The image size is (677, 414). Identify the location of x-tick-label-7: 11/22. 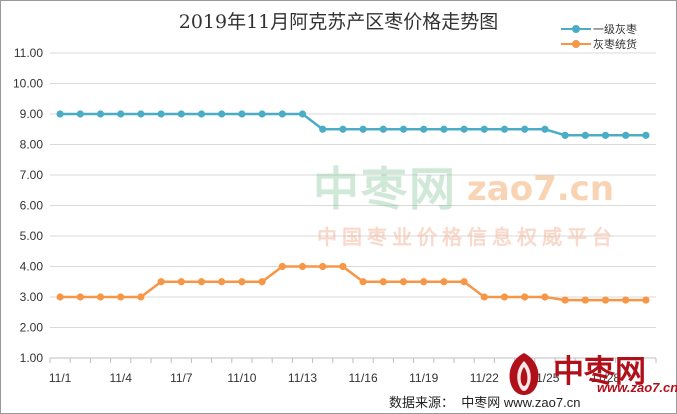
(484, 378).